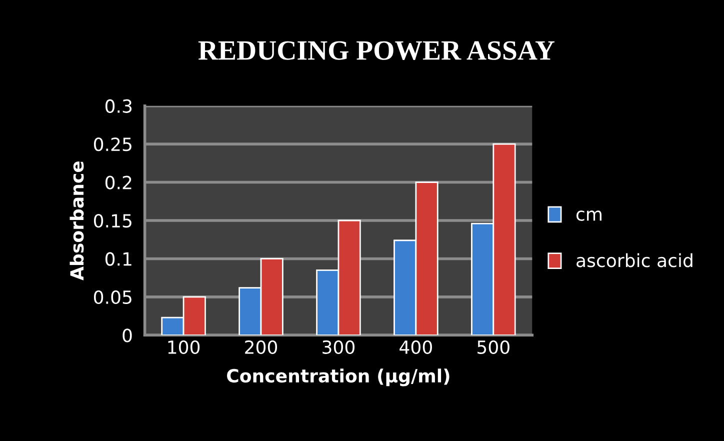 This screenshot has height=441, width=724. Describe the element at coordinates (127, 335) in the screenshot. I see `y-tick-label: 0` at that location.